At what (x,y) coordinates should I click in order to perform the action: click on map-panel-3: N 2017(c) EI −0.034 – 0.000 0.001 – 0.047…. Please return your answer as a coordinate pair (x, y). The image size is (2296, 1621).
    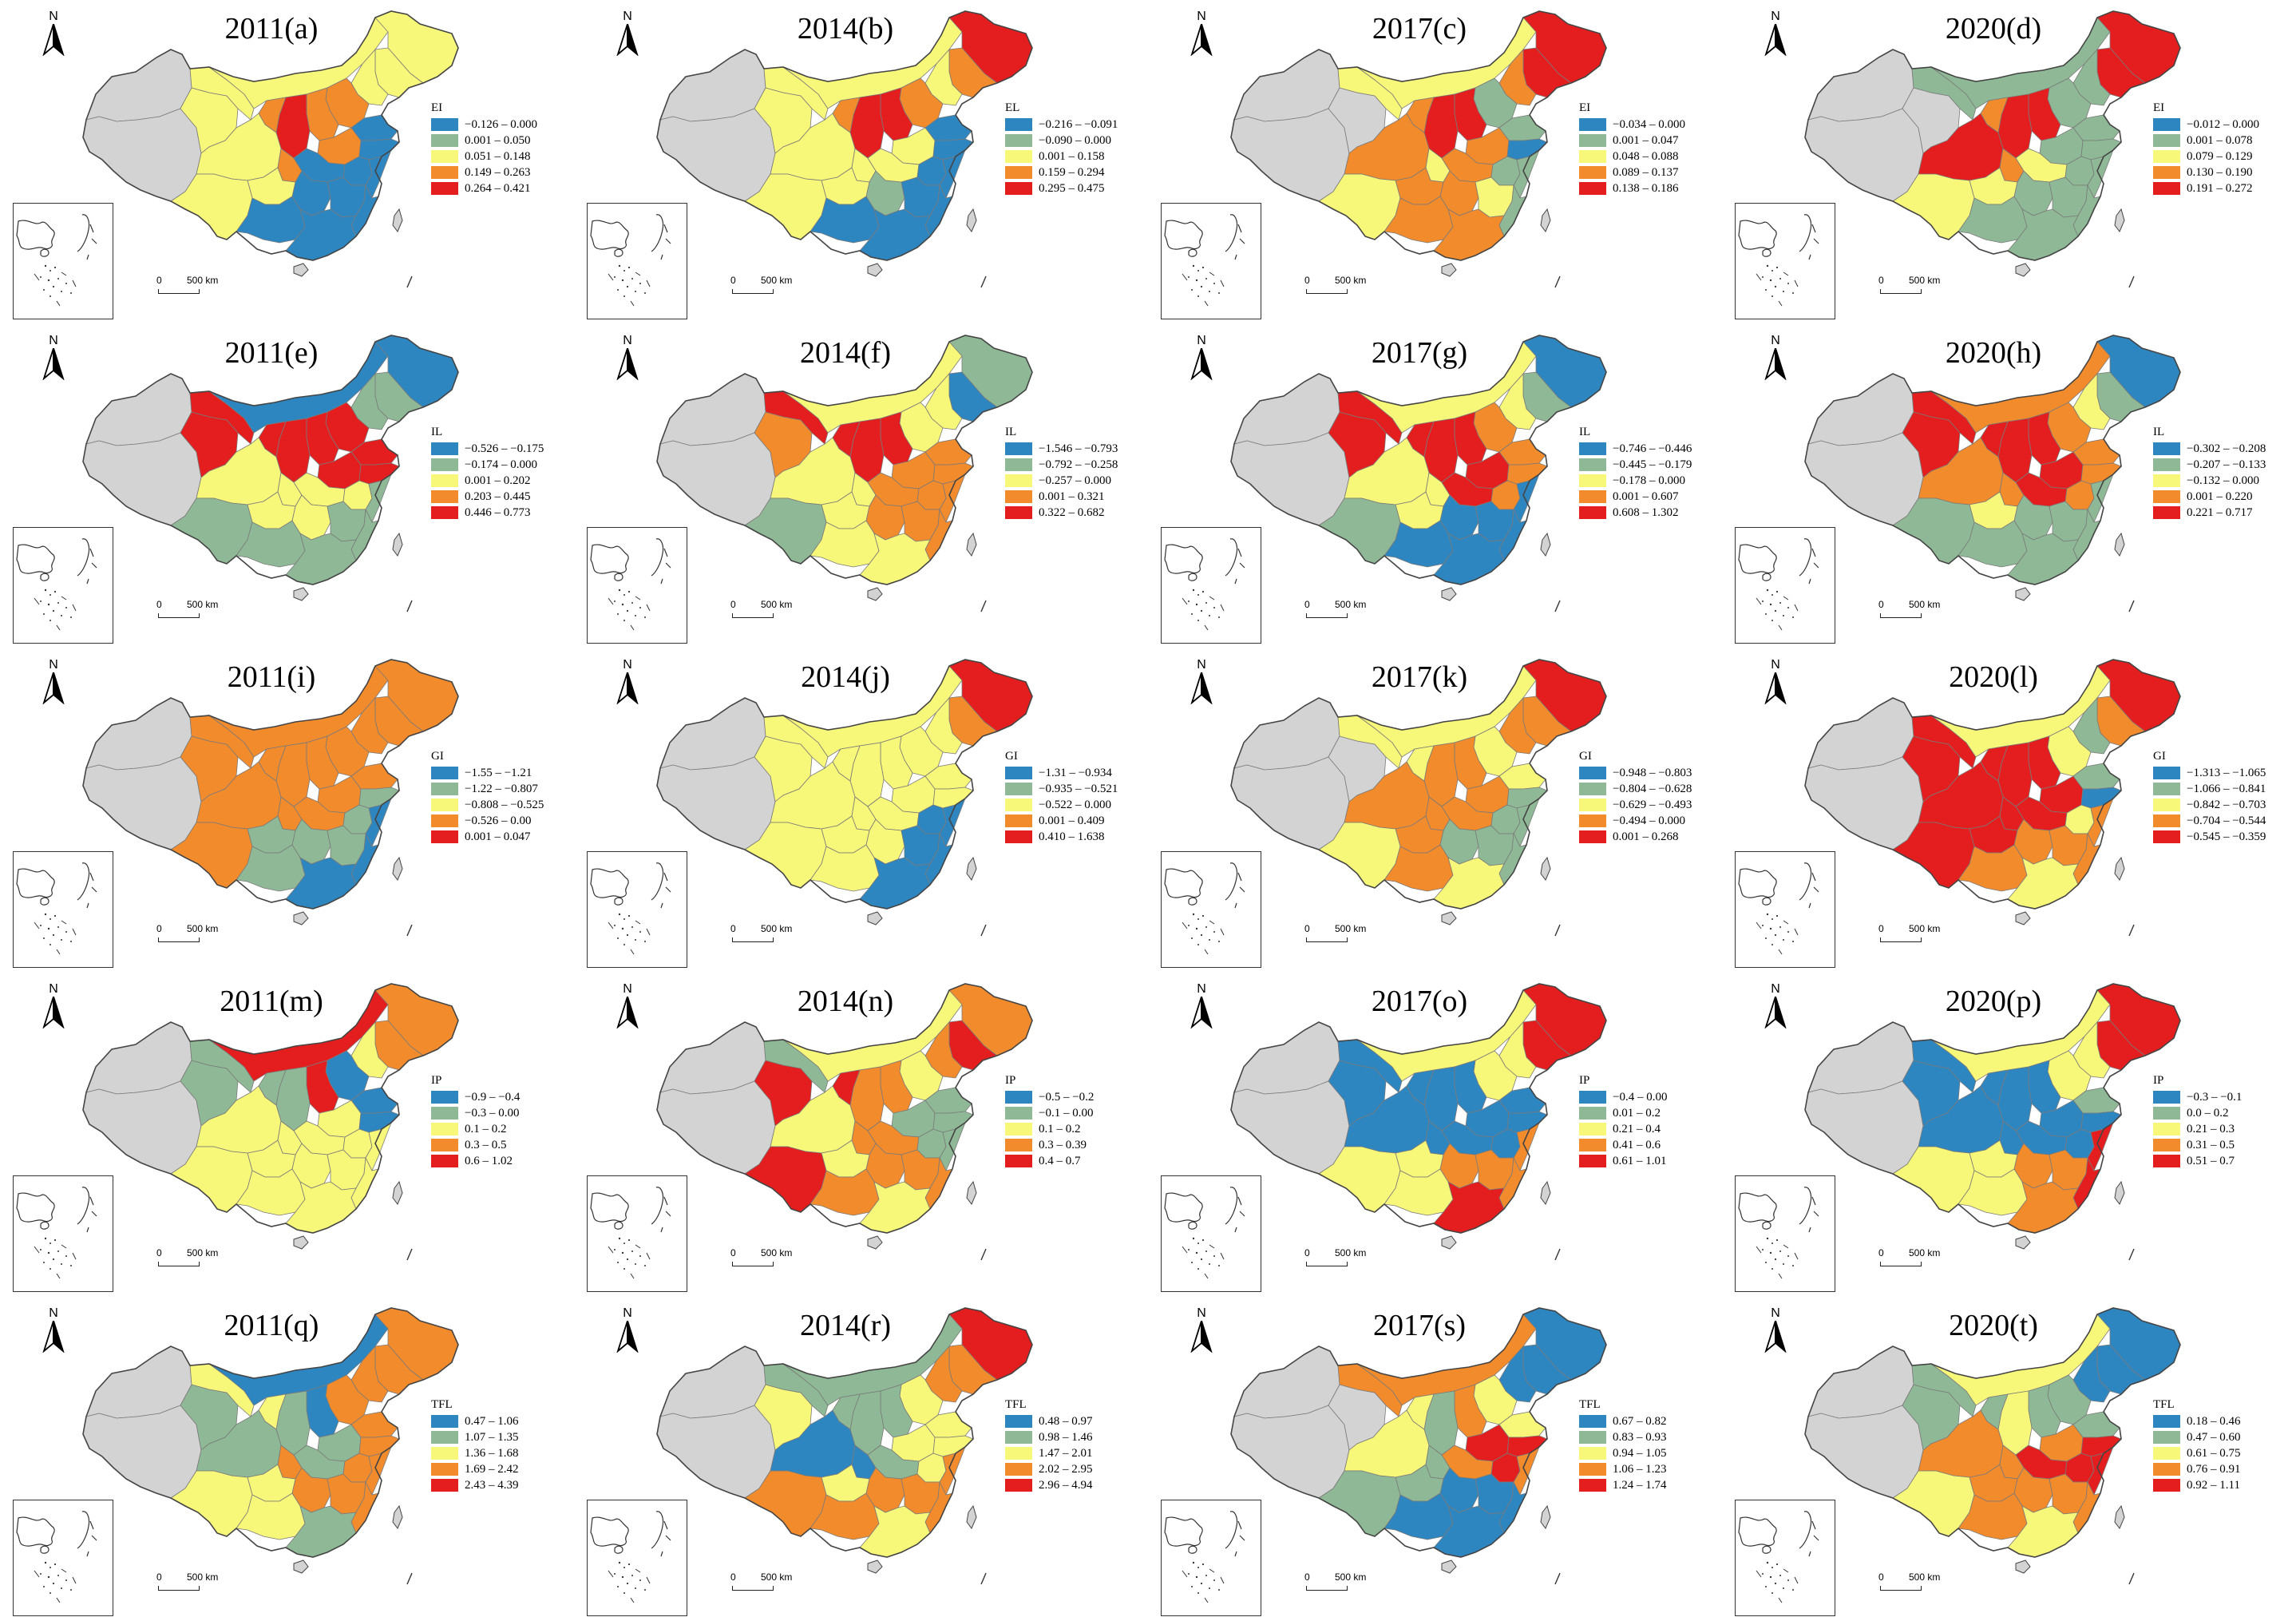
    Looking at the image, I should click on (1435, 162).